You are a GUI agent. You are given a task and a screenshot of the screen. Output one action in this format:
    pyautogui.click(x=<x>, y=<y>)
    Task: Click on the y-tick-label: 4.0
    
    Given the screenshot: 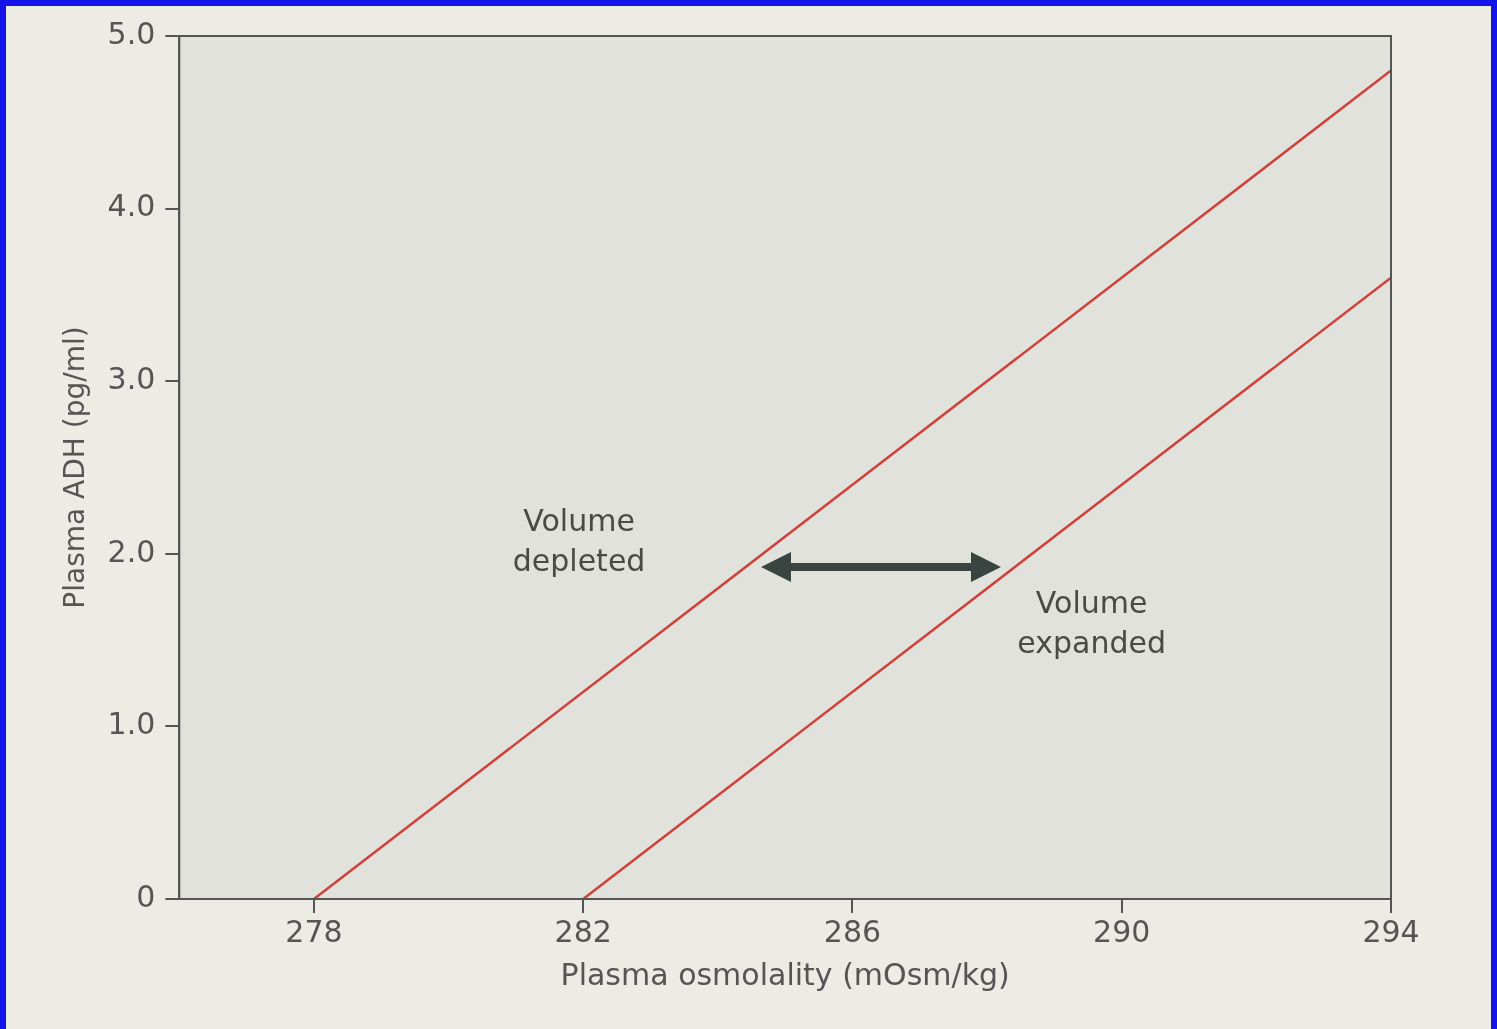 What is the action you would take?
    pyautogui.click(x=131, y=206)
    